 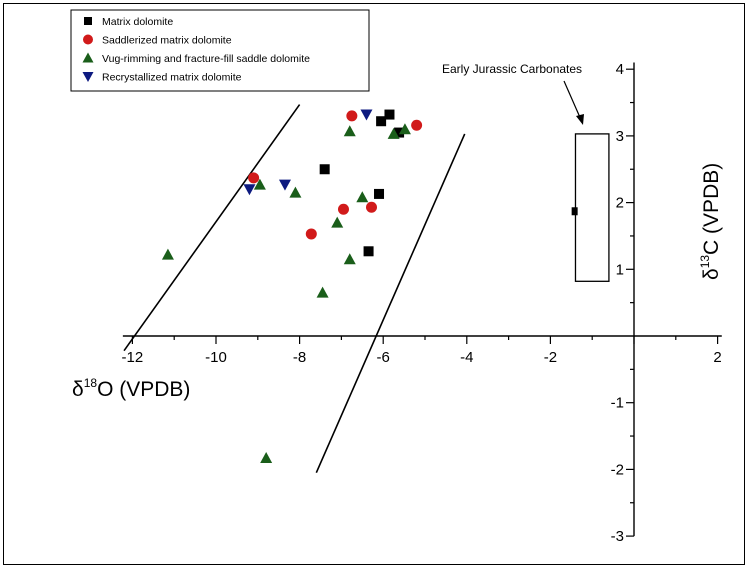 I want to click on legend-marker-triangle-up, so click(x=88, y=57).